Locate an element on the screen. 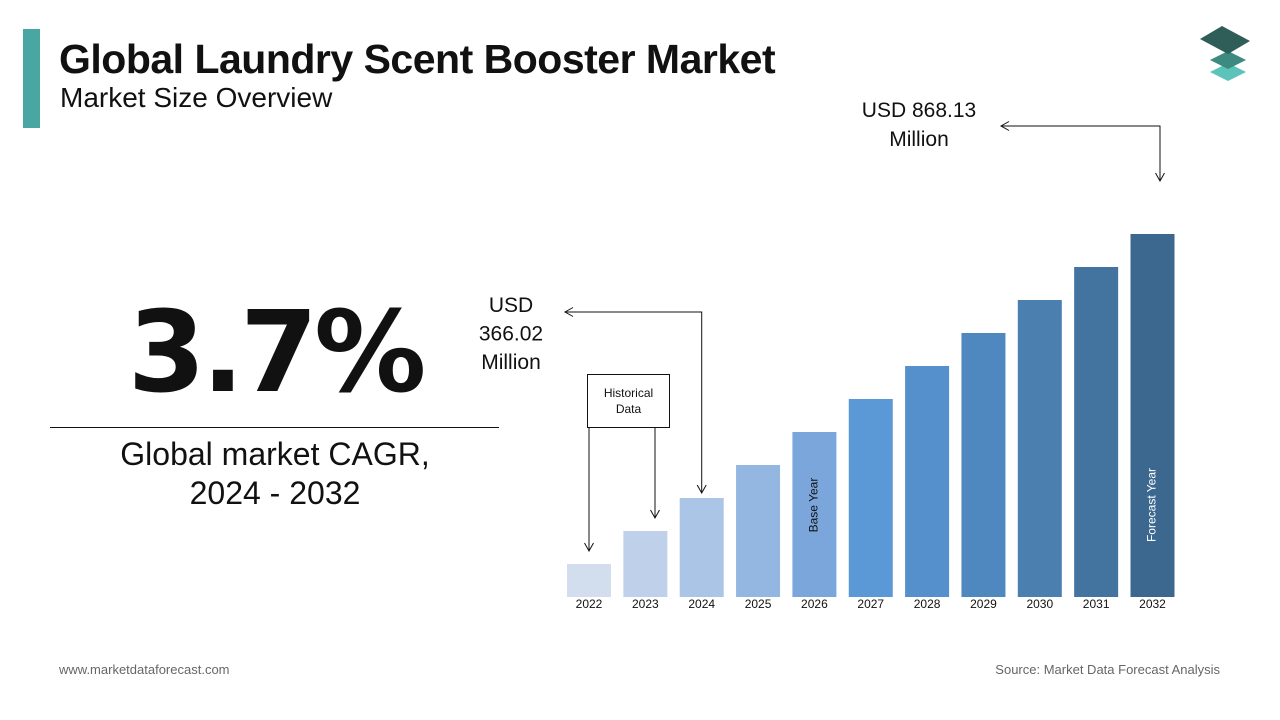 This screenshot has height=720, width=1280. x-tick-2022: 2022 is located at coordinates (589, 604).